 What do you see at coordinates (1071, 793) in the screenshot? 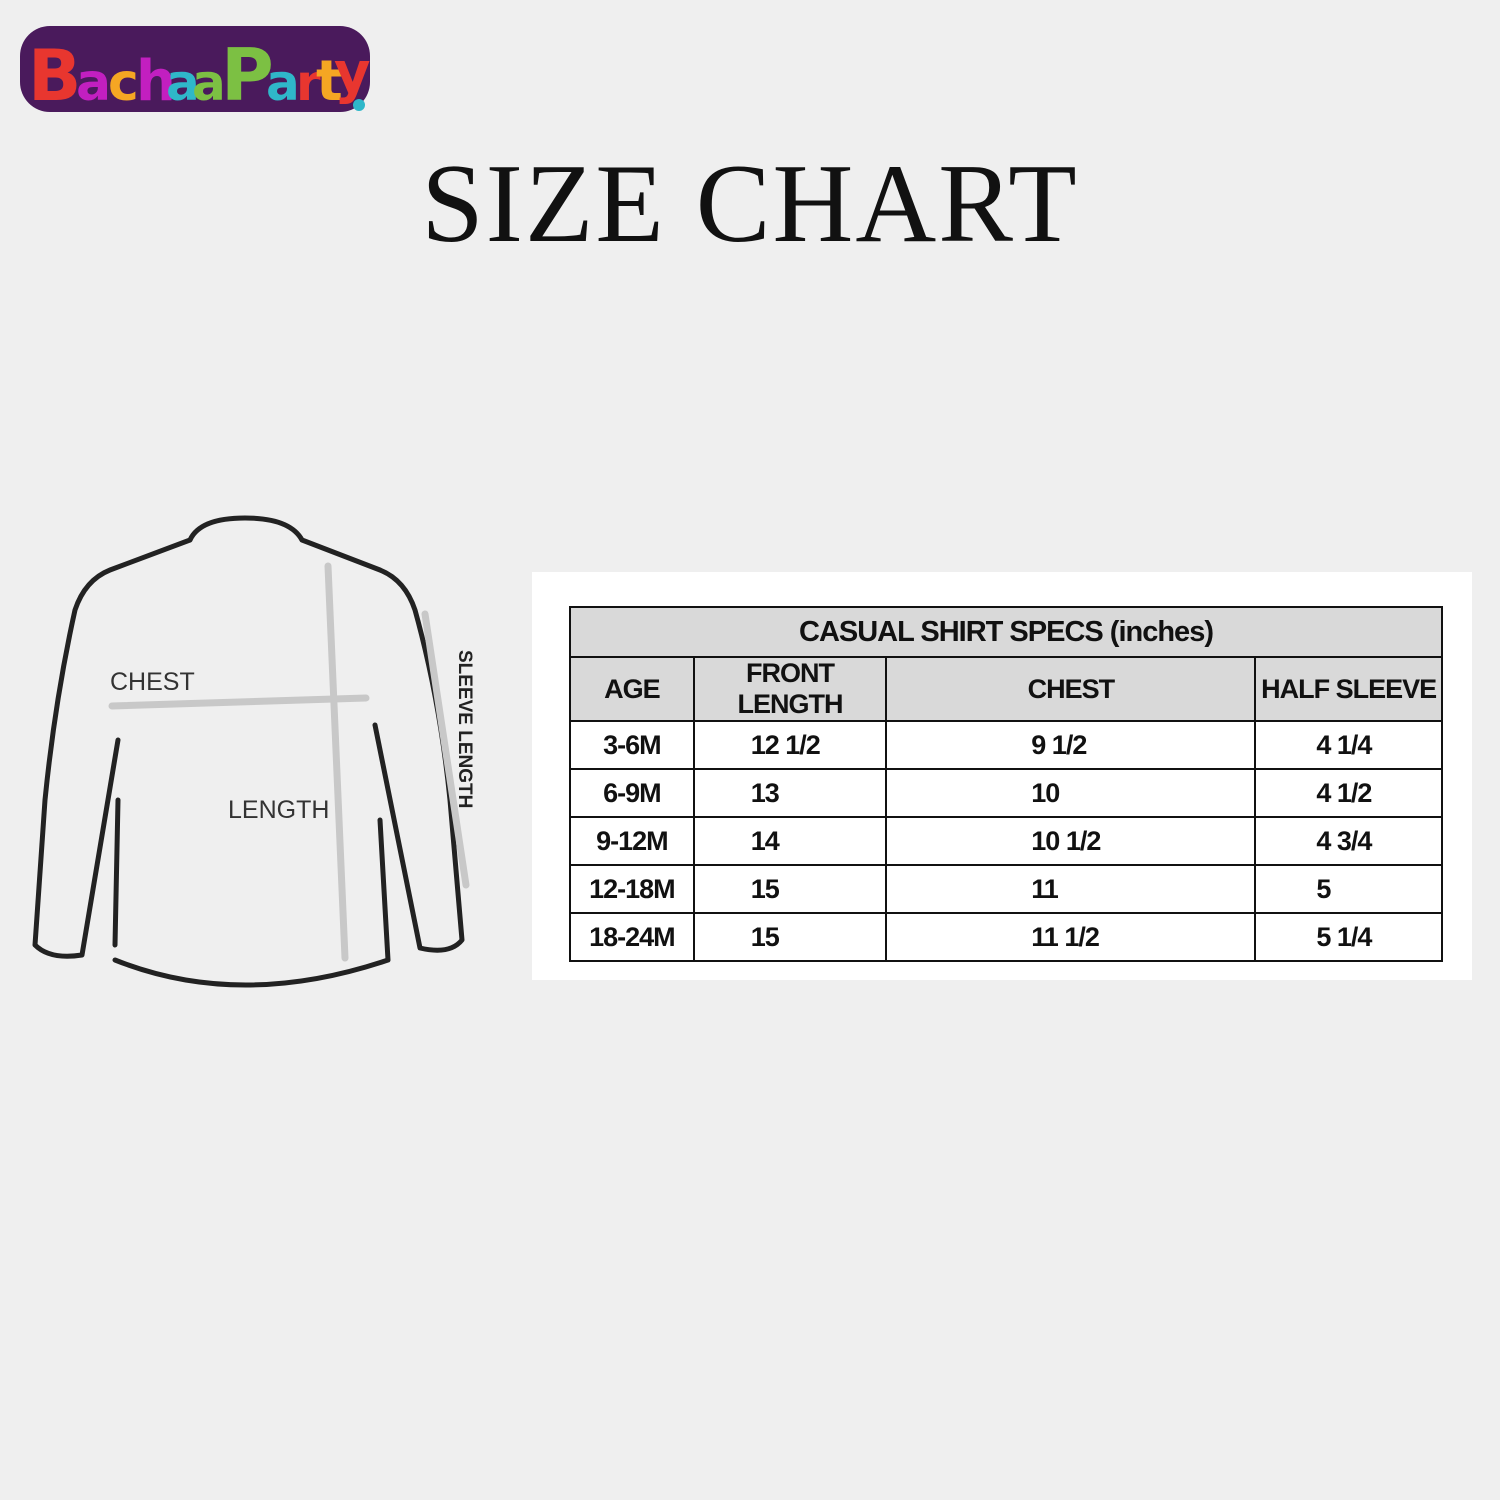
I see `chest-cell: 10` at bounding box center [1071, 793].